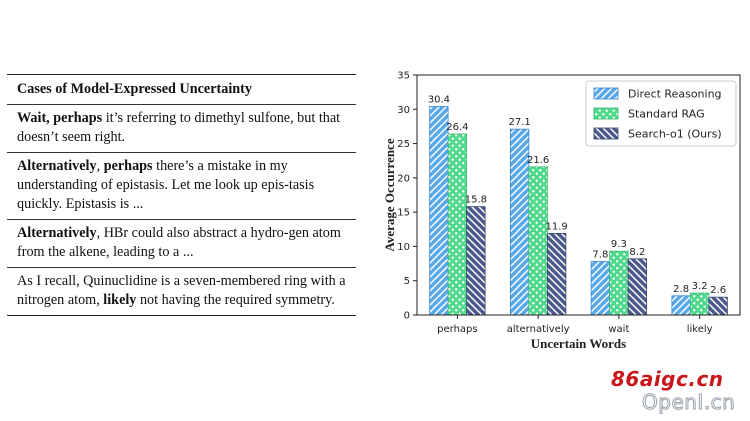 The width and height of the screenshot is (750, 421). What do you see at coordinates (538, 160) in the screenshot?
I see `bar-value-label: 21.6` at bounding box center [538, 160].